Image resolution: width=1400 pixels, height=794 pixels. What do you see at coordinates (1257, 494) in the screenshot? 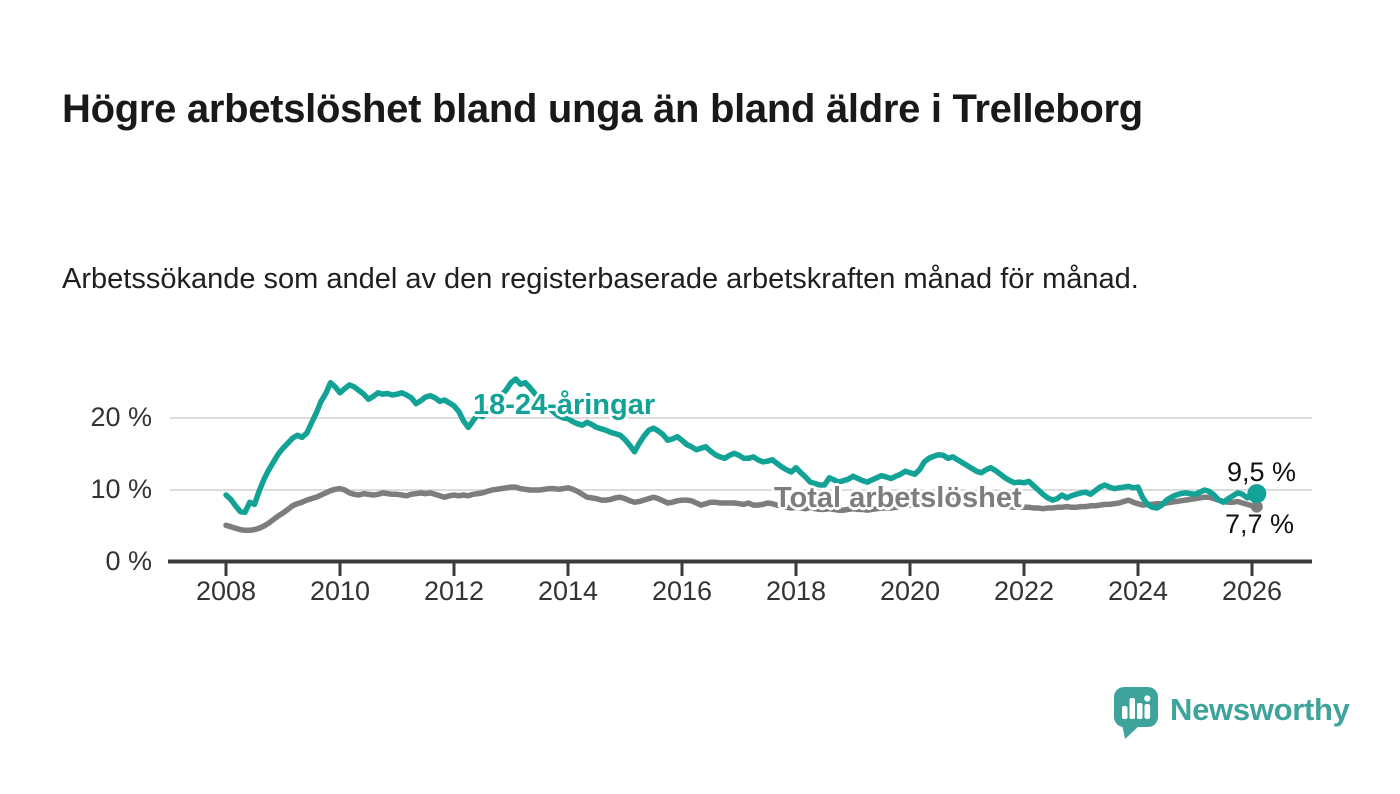
I see `series-end-dot-youth` at bounding box center [1257, 494].